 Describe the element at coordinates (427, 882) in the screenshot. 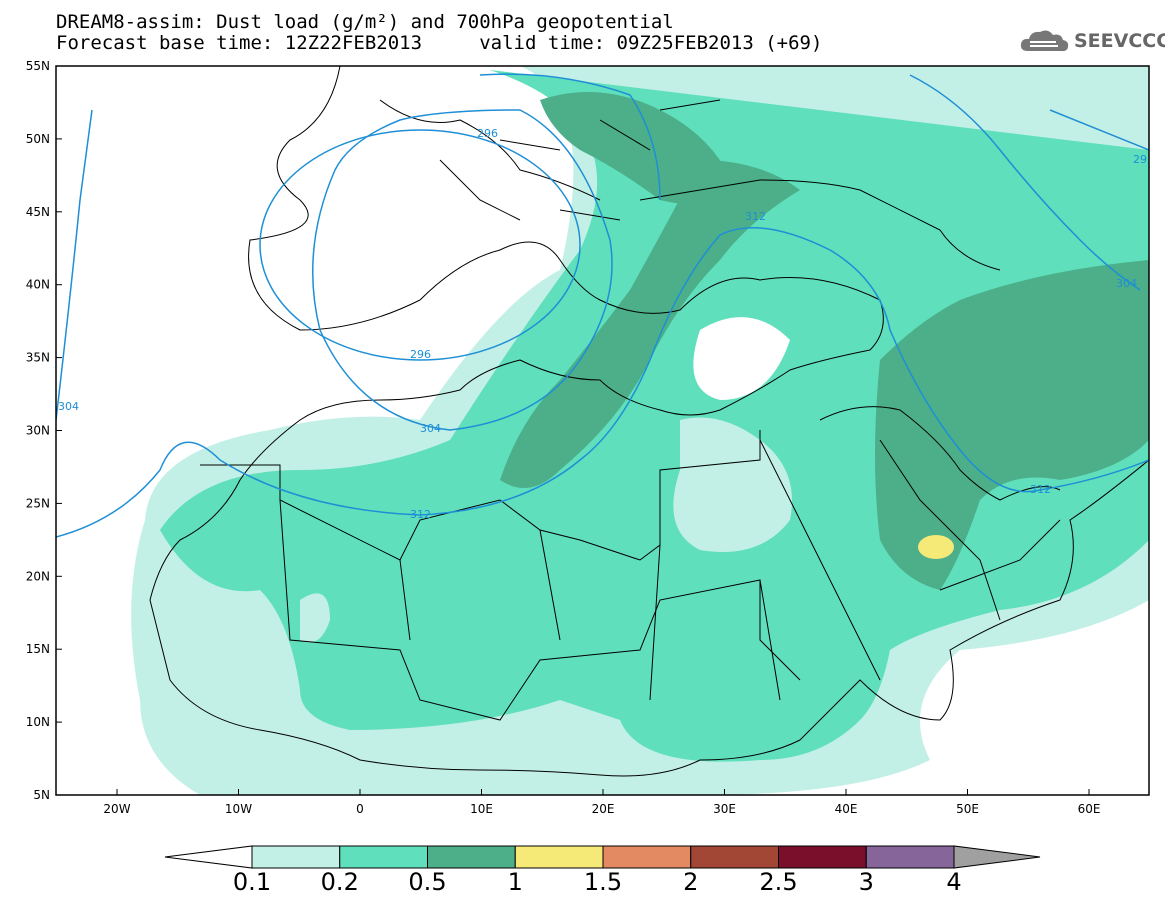

I see `colorbar-level-label: 0.5` at that location.